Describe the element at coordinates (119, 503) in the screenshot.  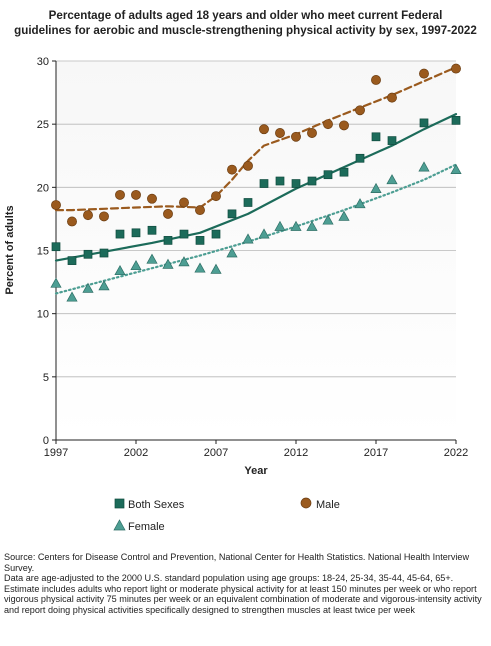
I see `square-marker-icon` at that location.